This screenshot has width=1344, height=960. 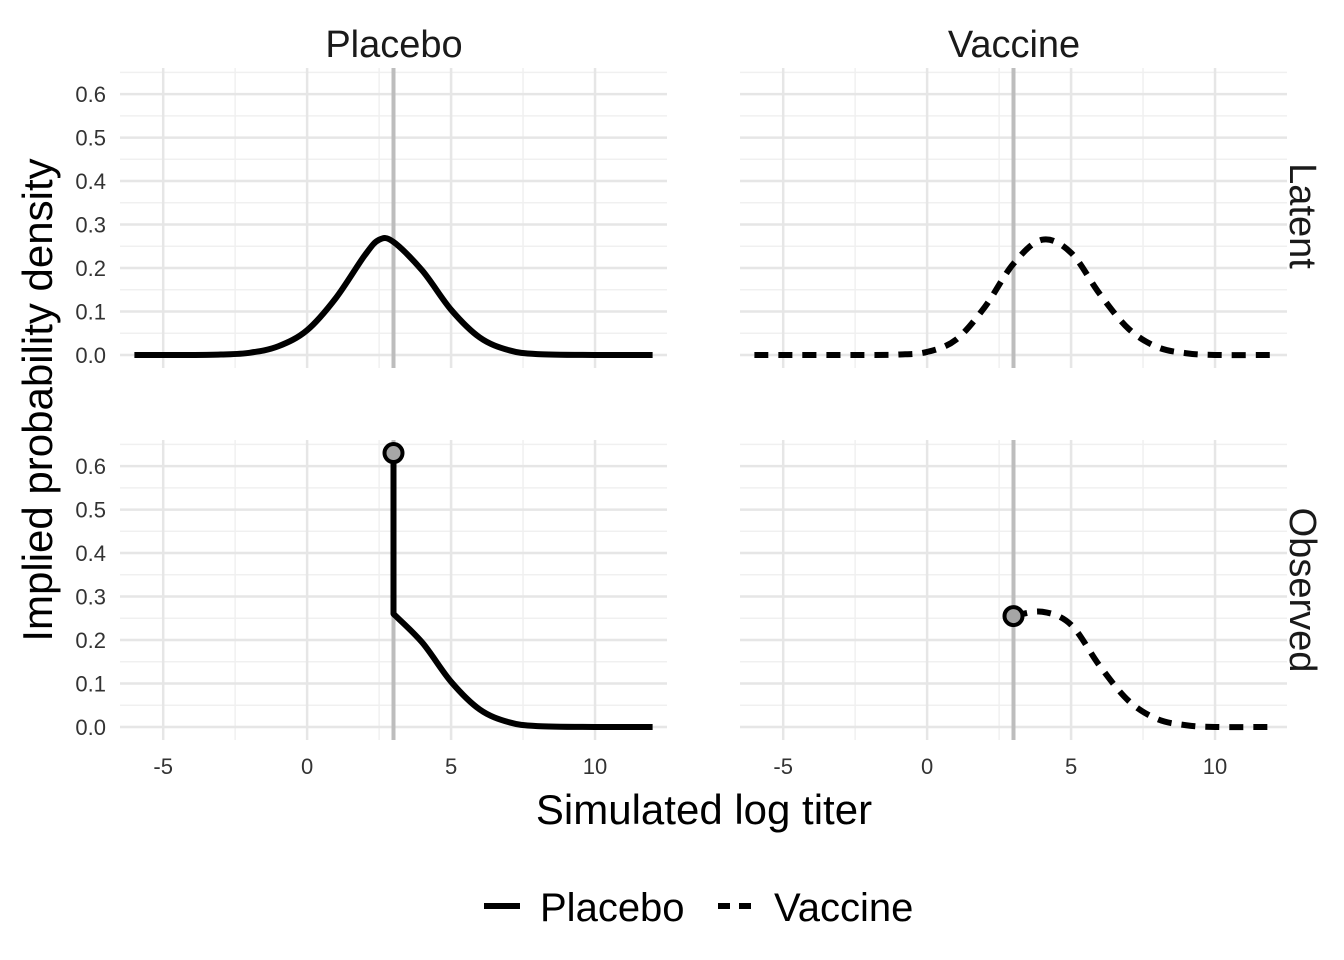 I want to click on series-line-placebo-observed, so click(x=521, y=592).